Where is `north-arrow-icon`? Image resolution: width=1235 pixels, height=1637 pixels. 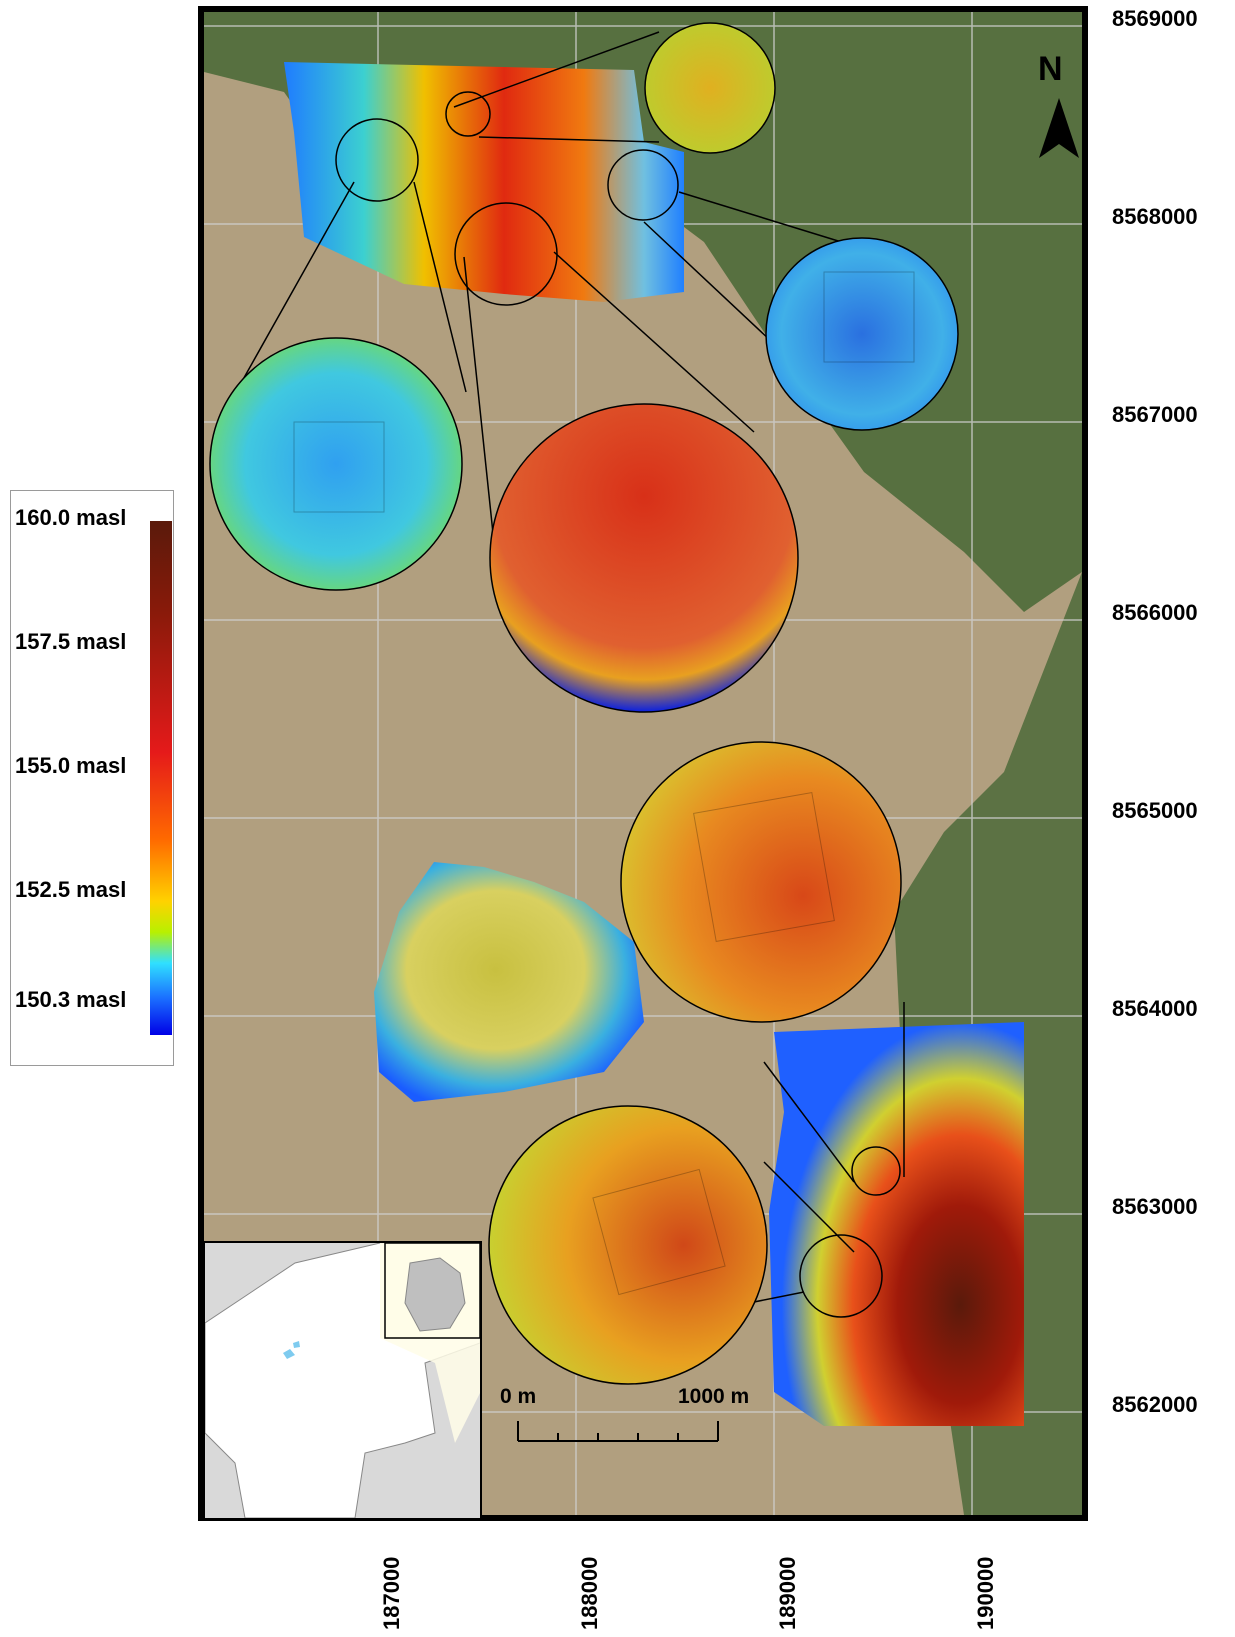
north-arrow-icon is located at coordinates (1059, 128).